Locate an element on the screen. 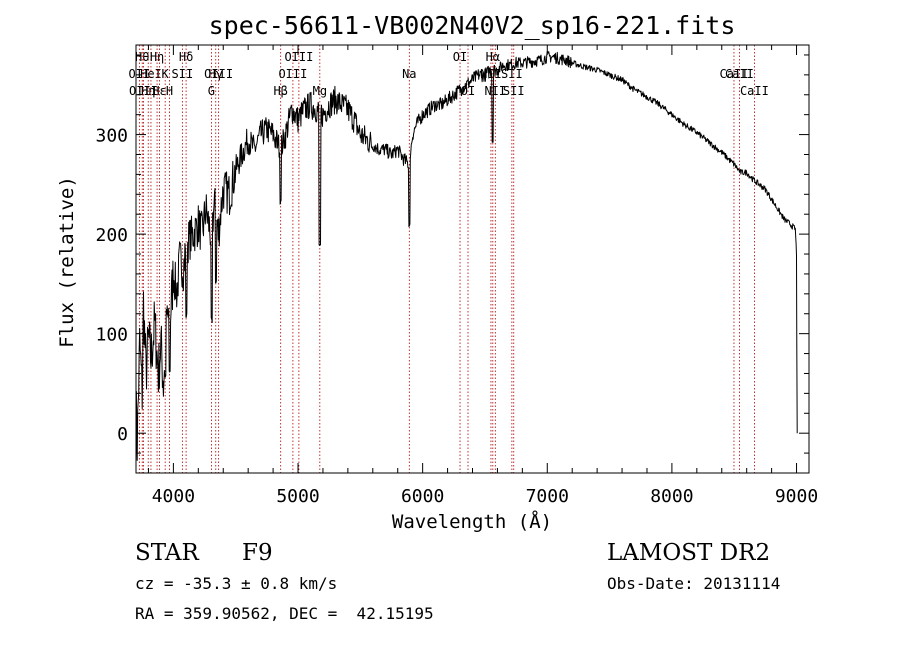 The height and width of the screenshot is (649, 900). line-marker-label: K is located at coordinates (166, 74).